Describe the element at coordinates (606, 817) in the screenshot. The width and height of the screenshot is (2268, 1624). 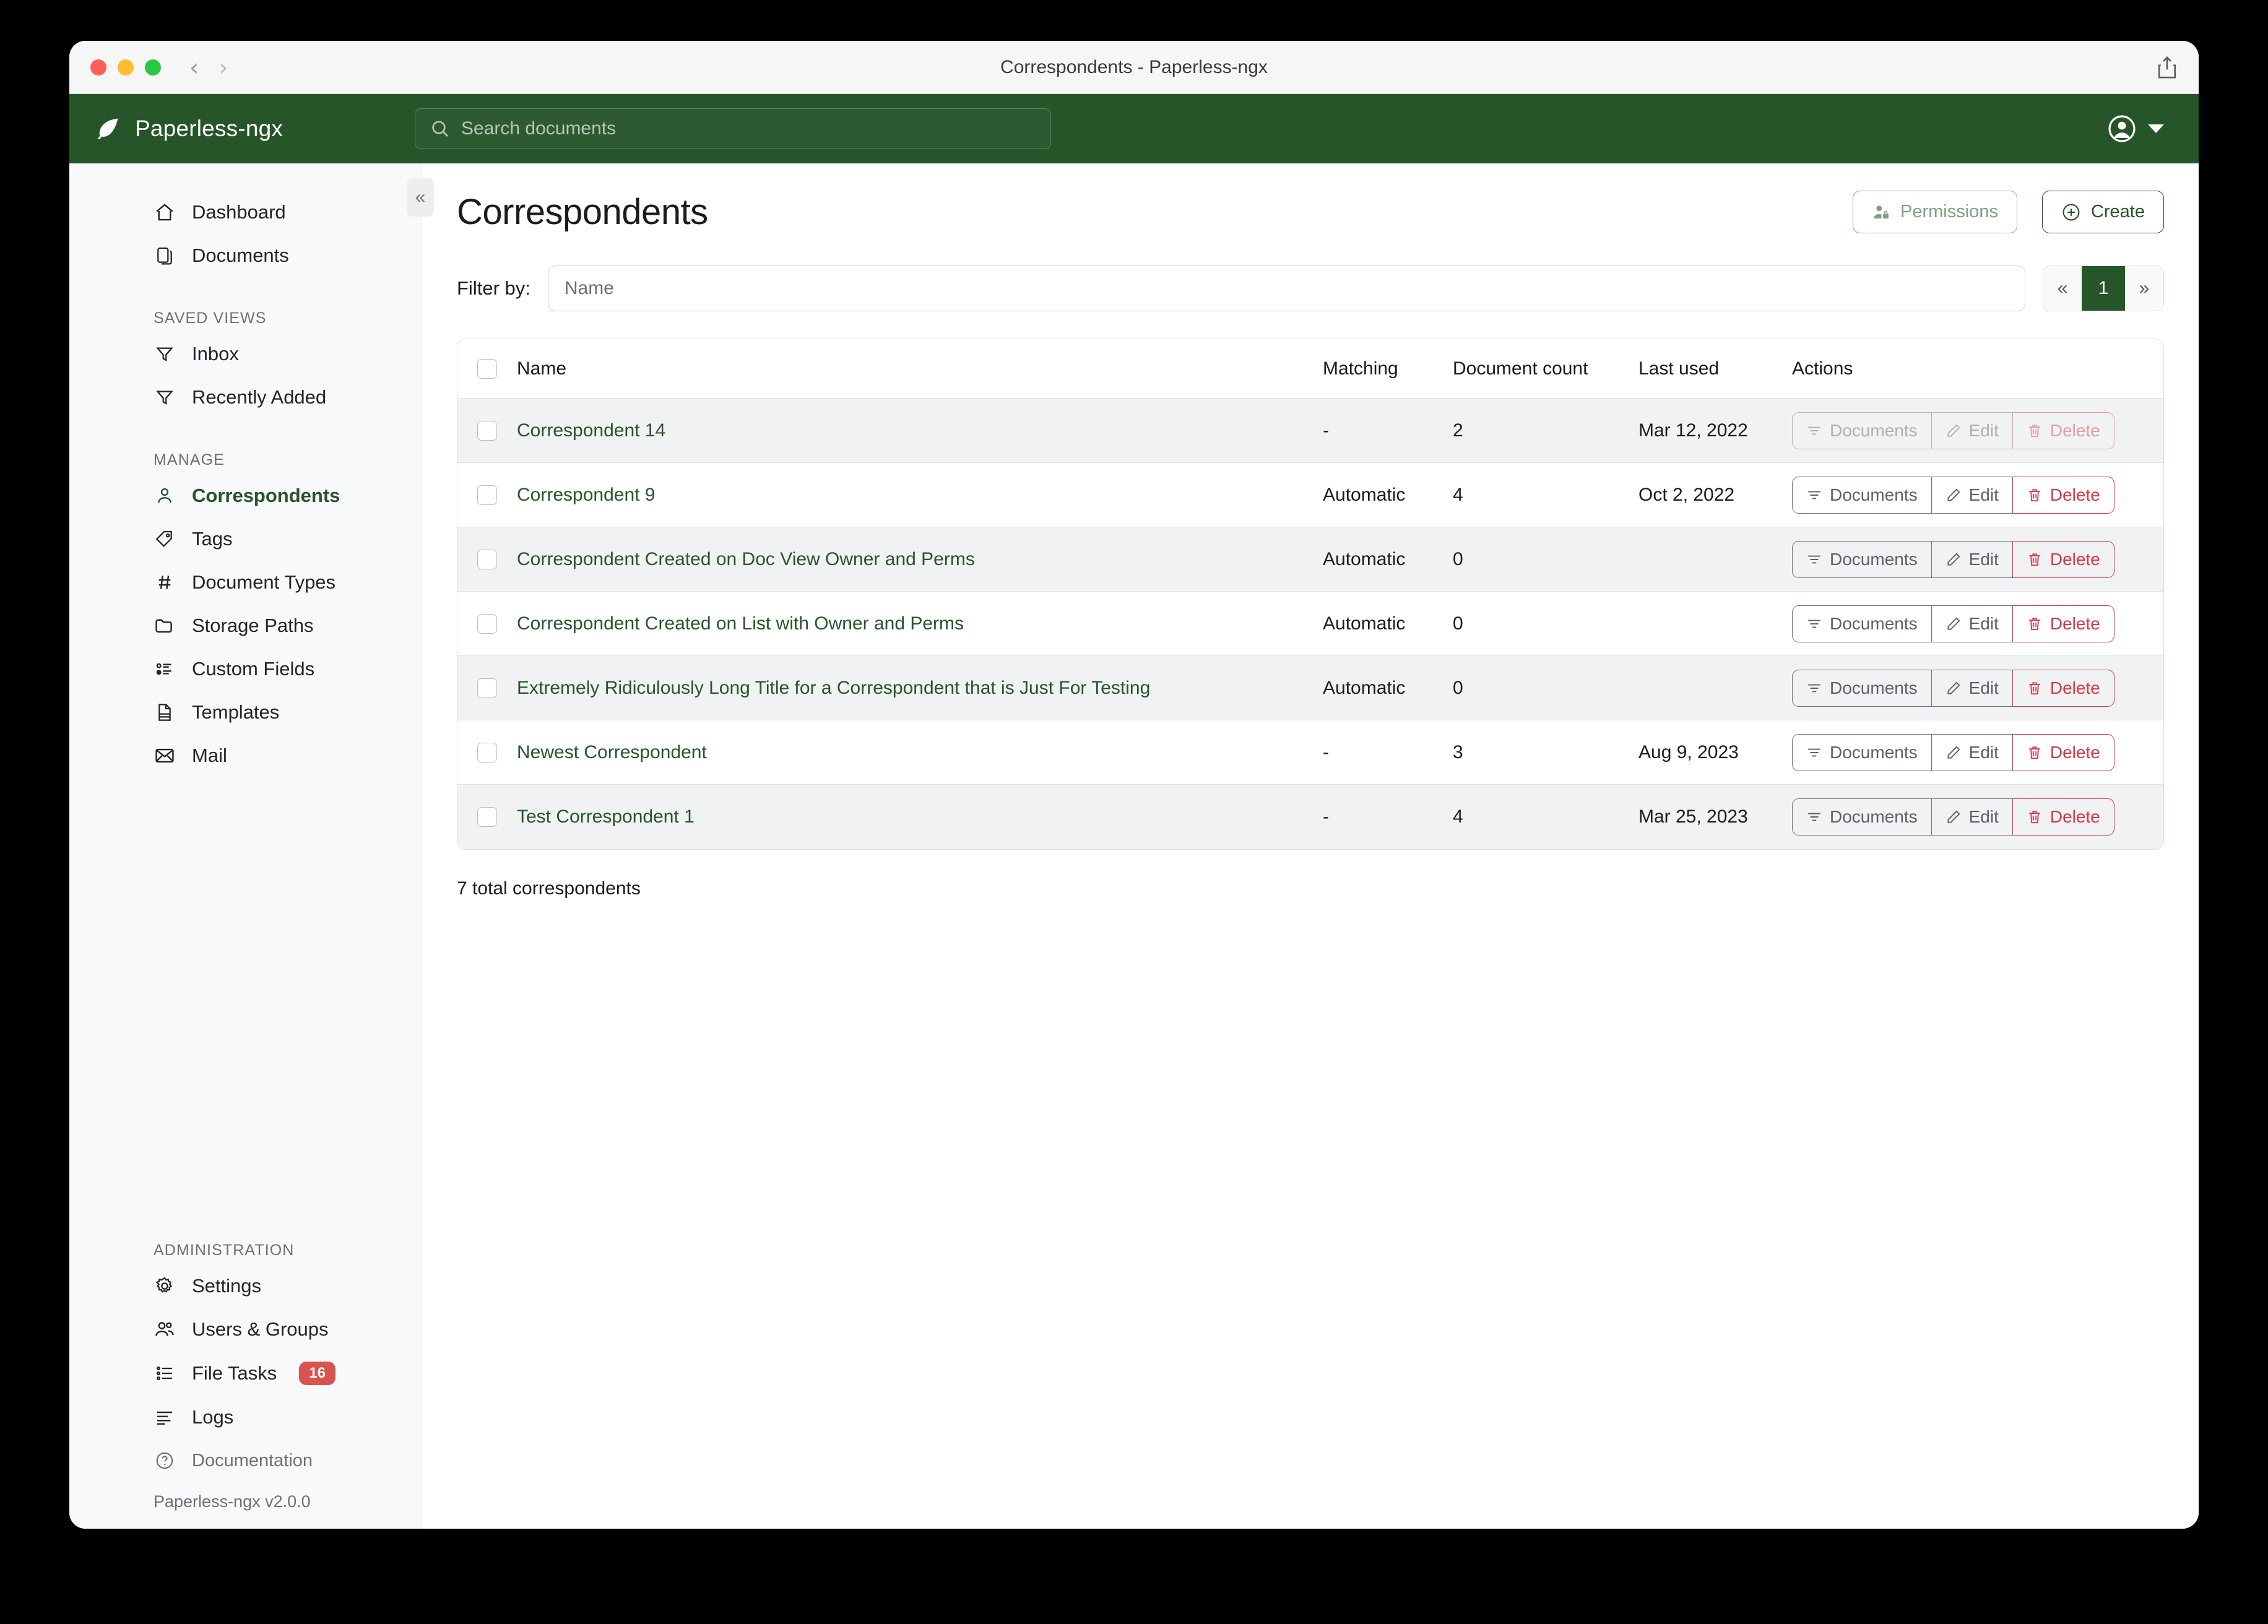
I see `correspondent-link: Test Correspondent 1` at that location.